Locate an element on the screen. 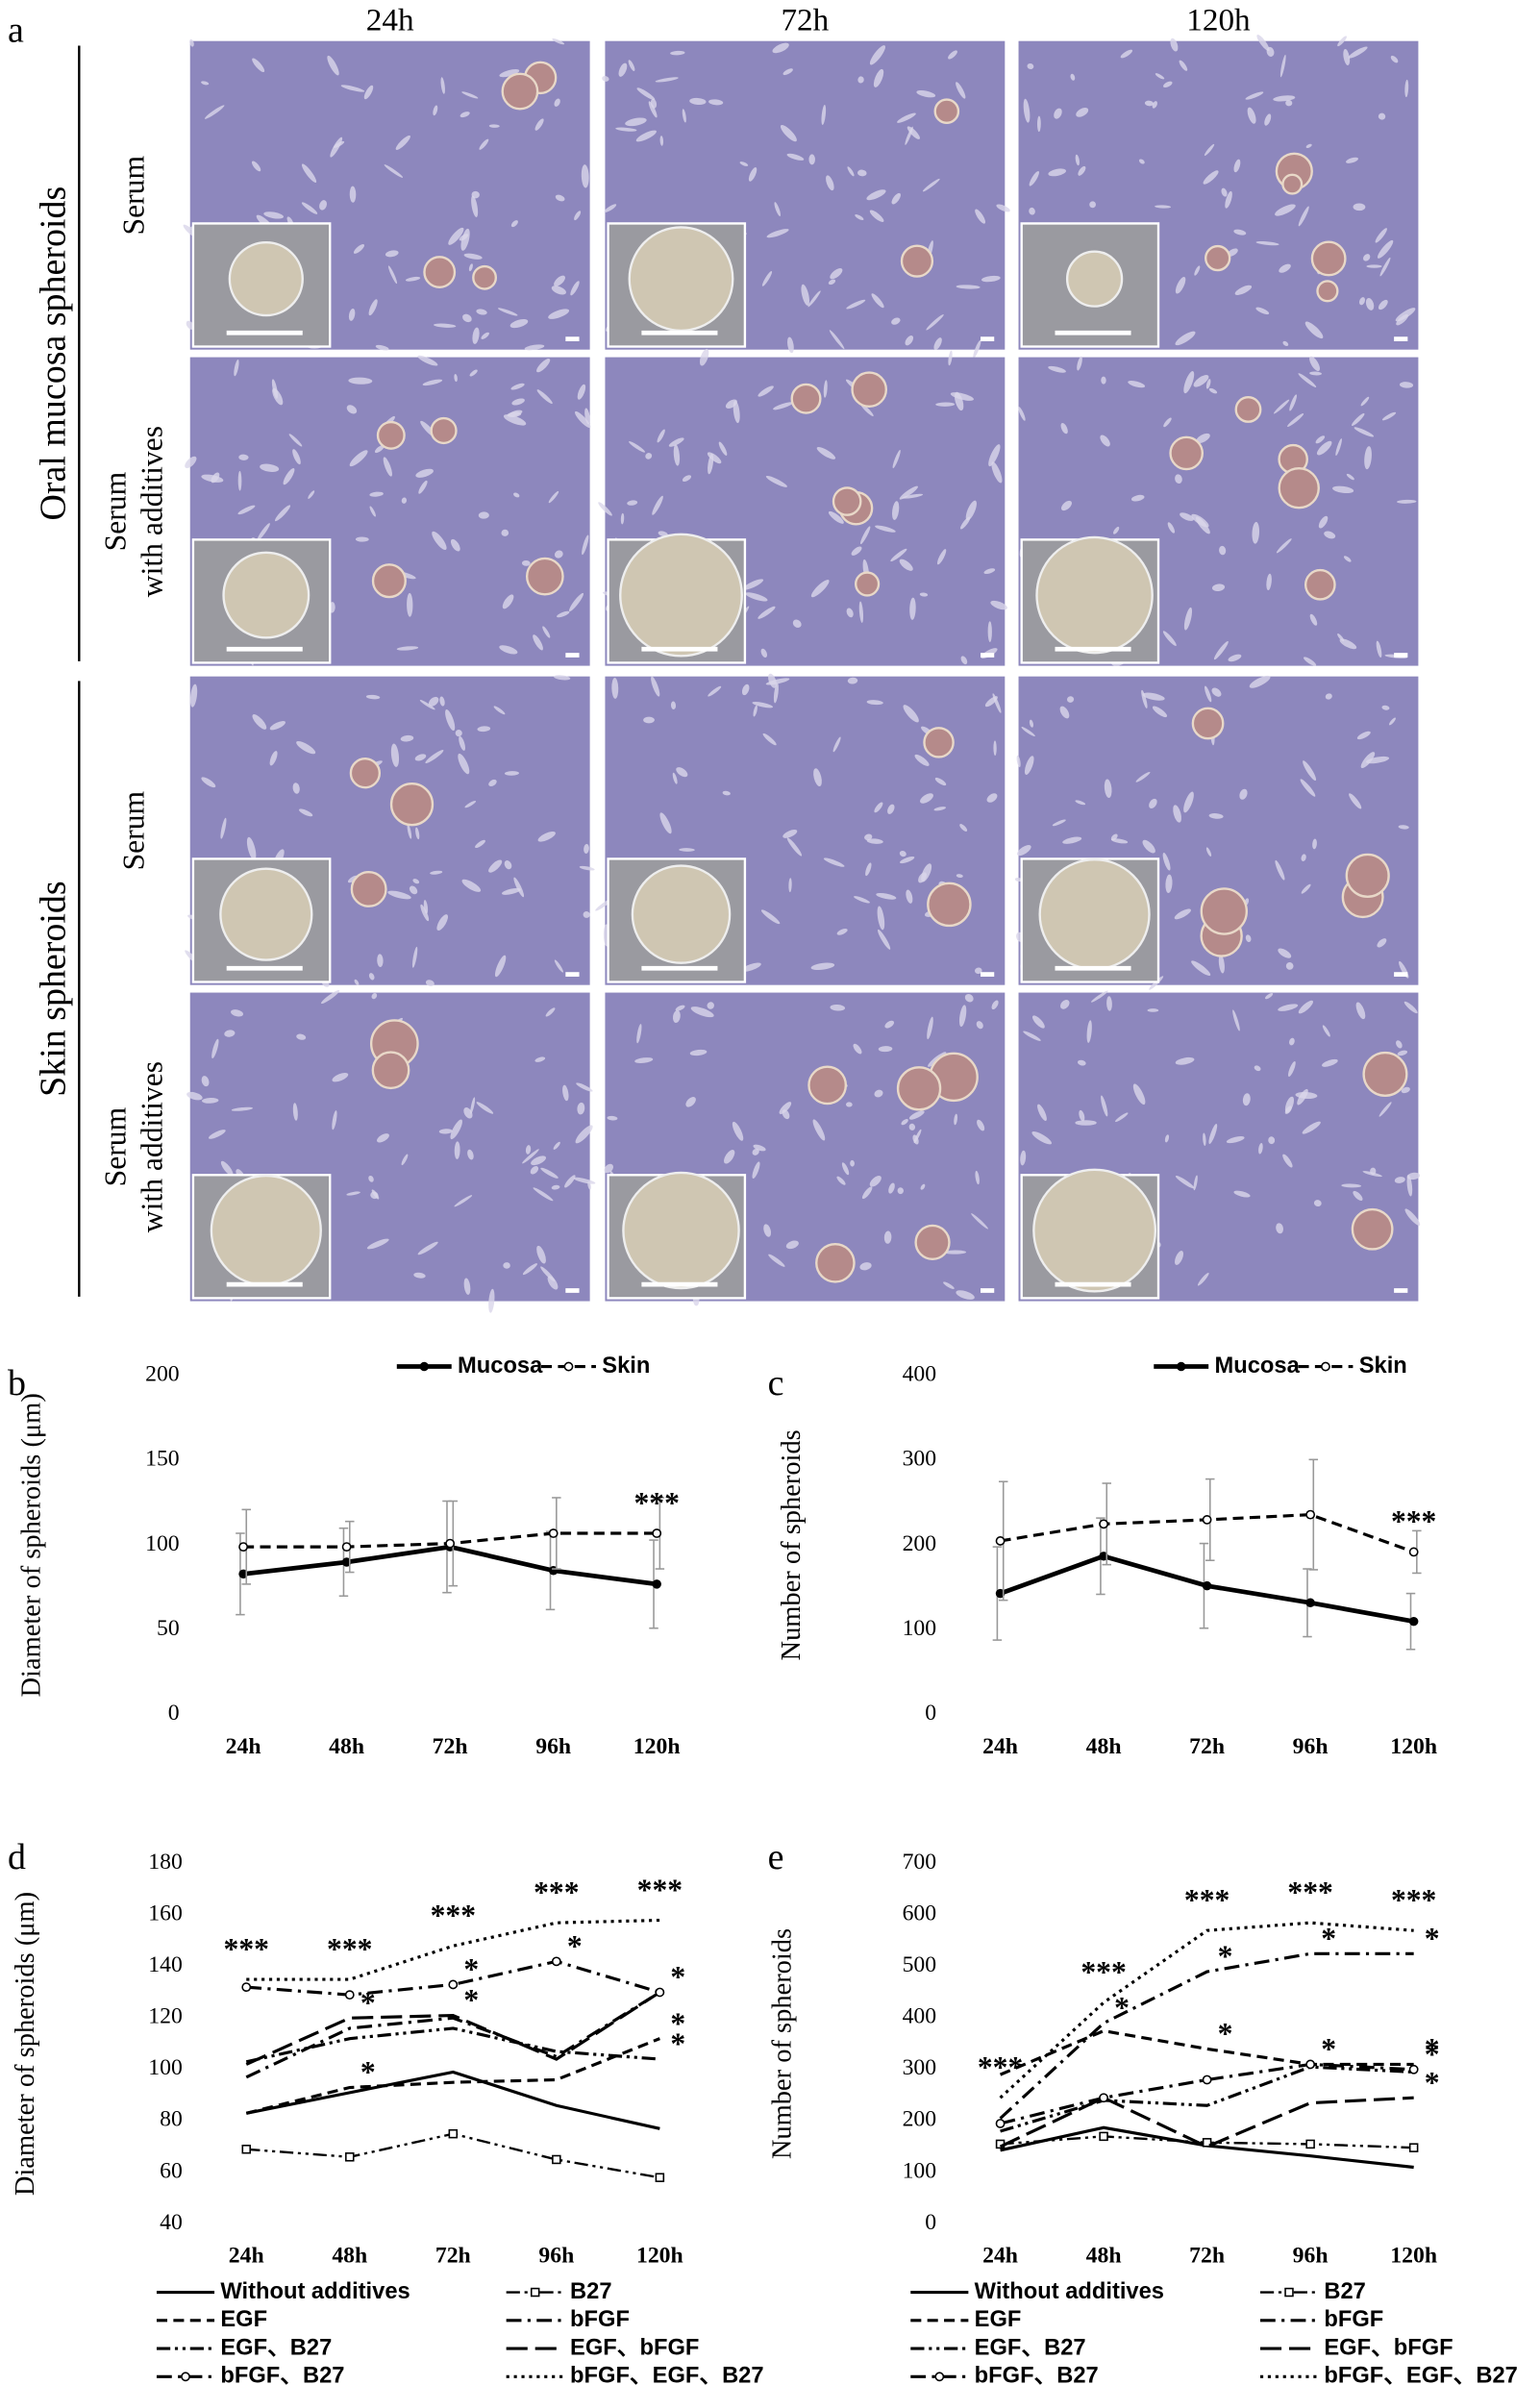  panel-label: d is located at coordinates (17, 1857).